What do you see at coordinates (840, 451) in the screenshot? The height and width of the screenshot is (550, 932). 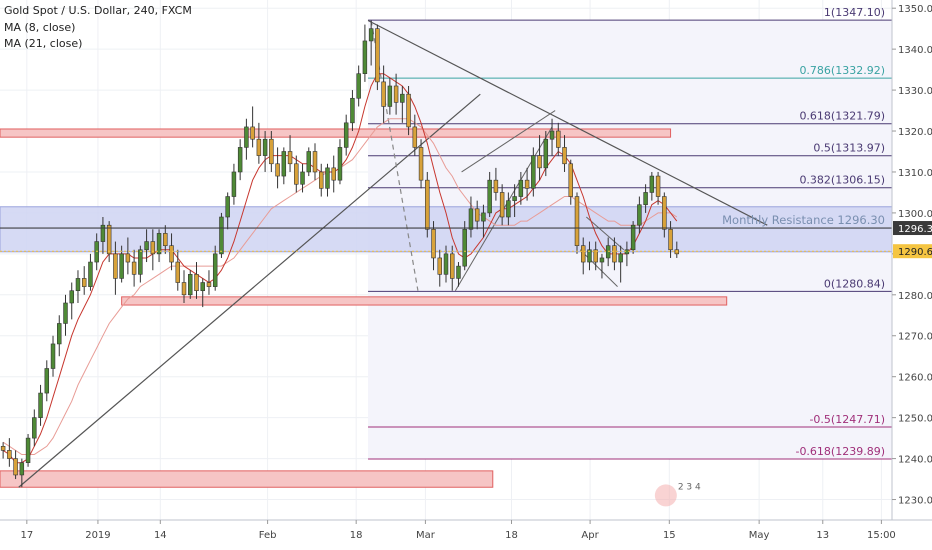 I see `fib-label: -0.618(1239.89)` at bounding box center [840, 451].